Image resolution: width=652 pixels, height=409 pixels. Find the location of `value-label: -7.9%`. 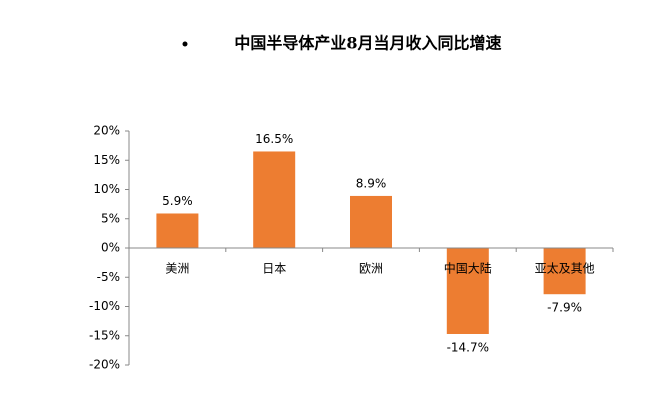

value-label: -7.9% is located at coordinates (564, 308).